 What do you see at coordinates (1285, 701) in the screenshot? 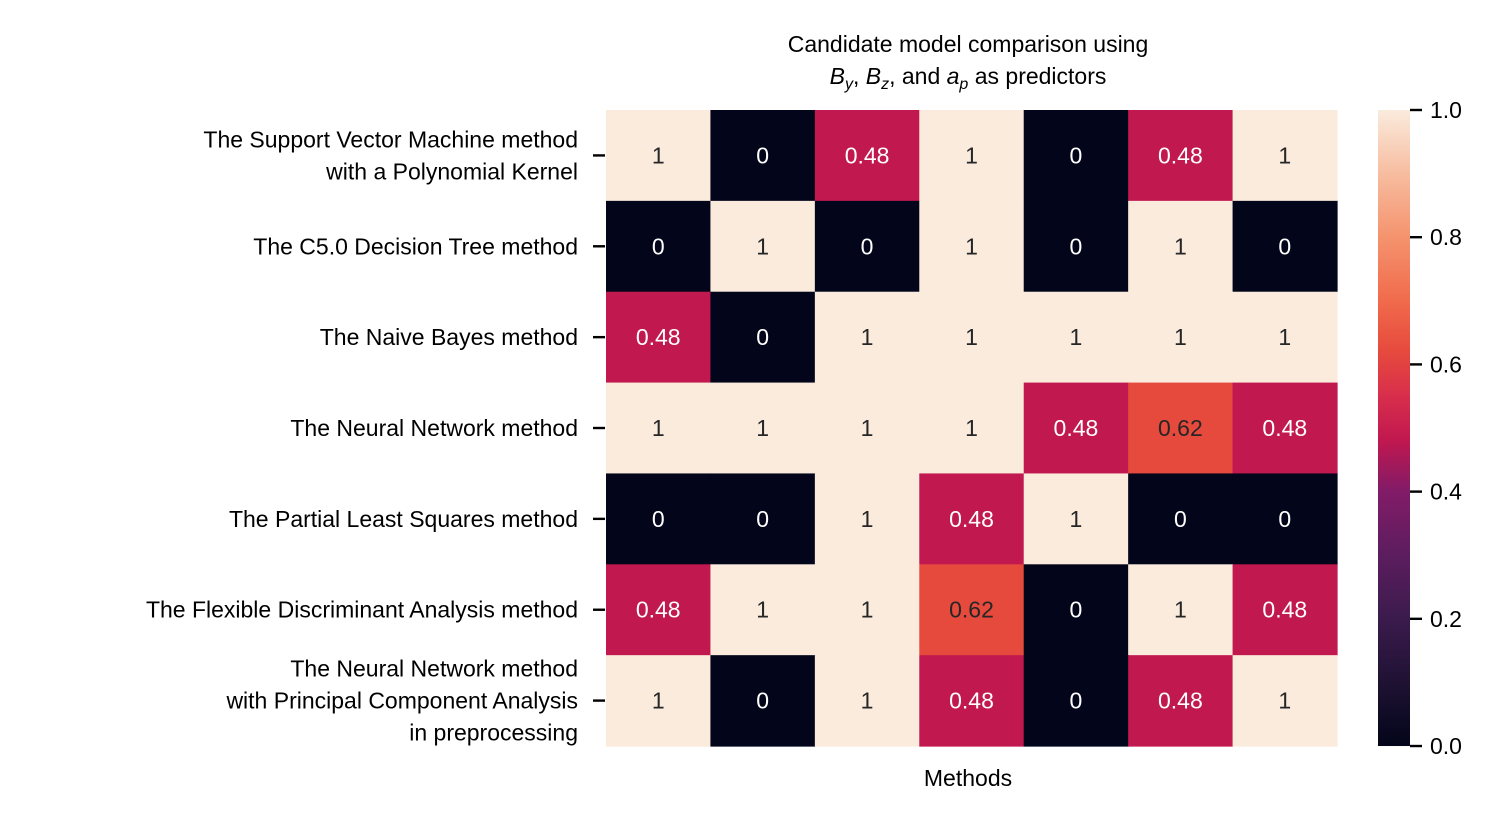
I see `heatmap-cell-r6-c6` at bounding box center [1285, 701].